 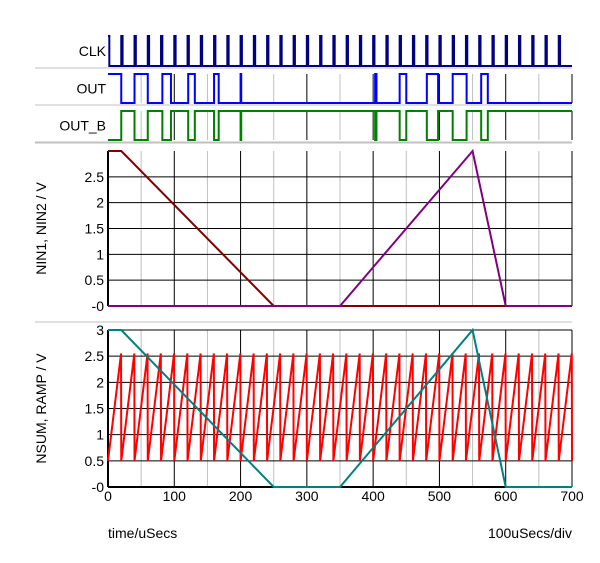 What do you see at coordinates (100, 254) in the screenshot?
I see `nin-panel-ytick-label: 1` at bounding box center [100, 254].